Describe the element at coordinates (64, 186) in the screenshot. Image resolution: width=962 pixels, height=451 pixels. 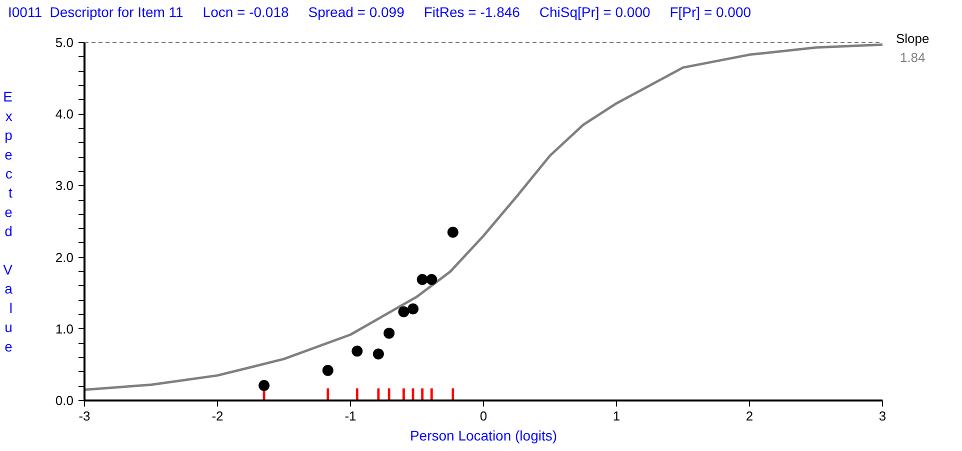
I see `y-tick-label: 3.0` at that location.